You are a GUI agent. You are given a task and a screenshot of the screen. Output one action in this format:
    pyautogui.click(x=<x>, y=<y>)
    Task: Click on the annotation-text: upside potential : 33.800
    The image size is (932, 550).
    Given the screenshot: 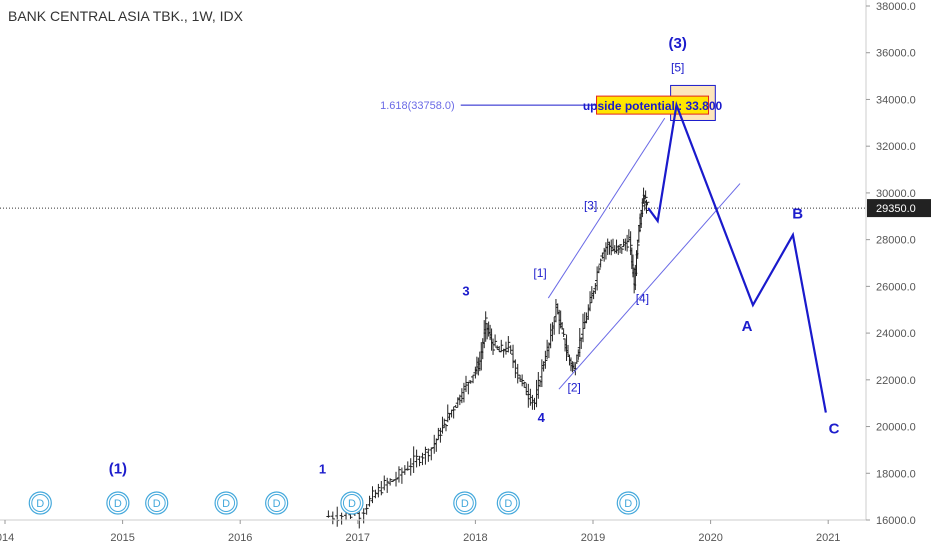 What is the action you would take?
    pyautogui.click(x=653, y=106)
    